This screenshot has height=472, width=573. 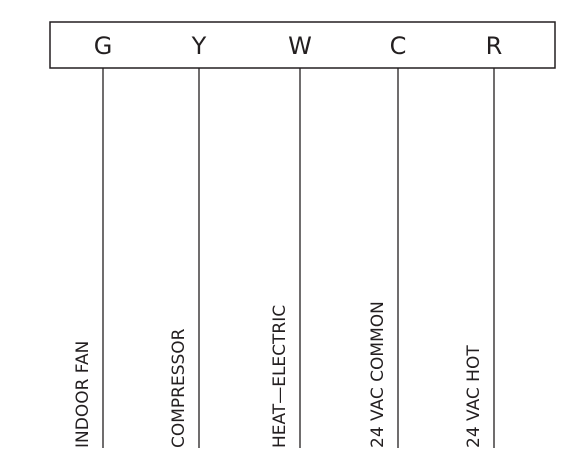 What do you see at coordinates (474, 396) in the screenshot?
I see `terminal-label: 24 VAC HOT` at bounding box center [474, 396].